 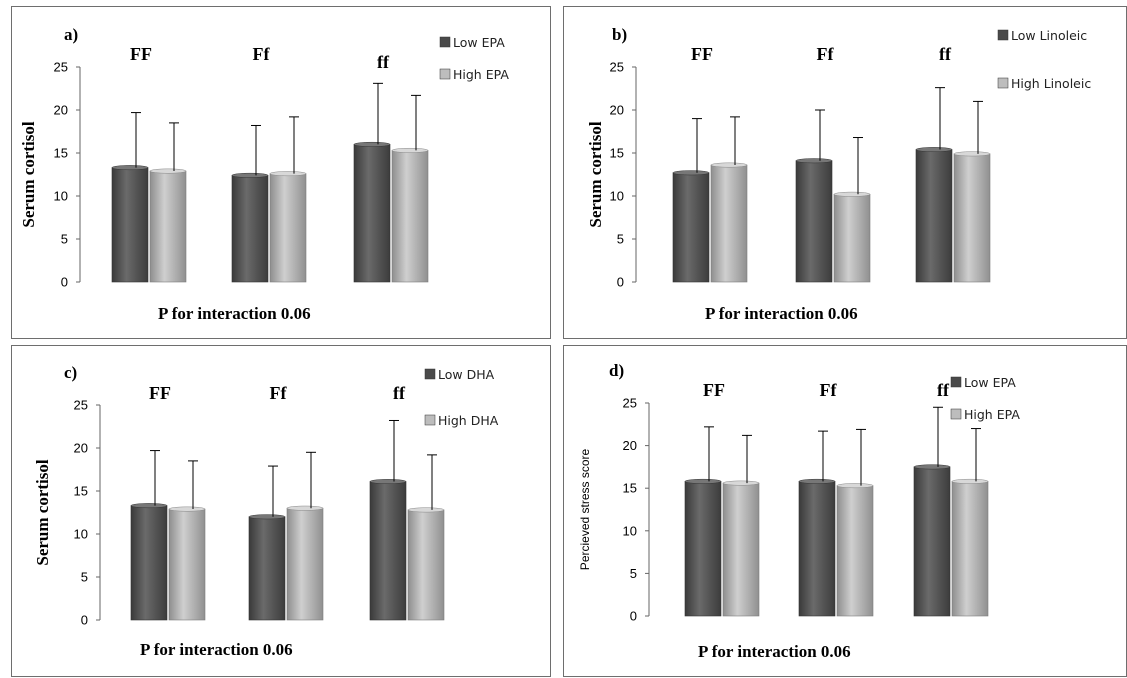 What do you see at coordinates (1051, 83) in the screenshot?
I see `legend-label: High Linoleic` at bounding box center [1051, 83].